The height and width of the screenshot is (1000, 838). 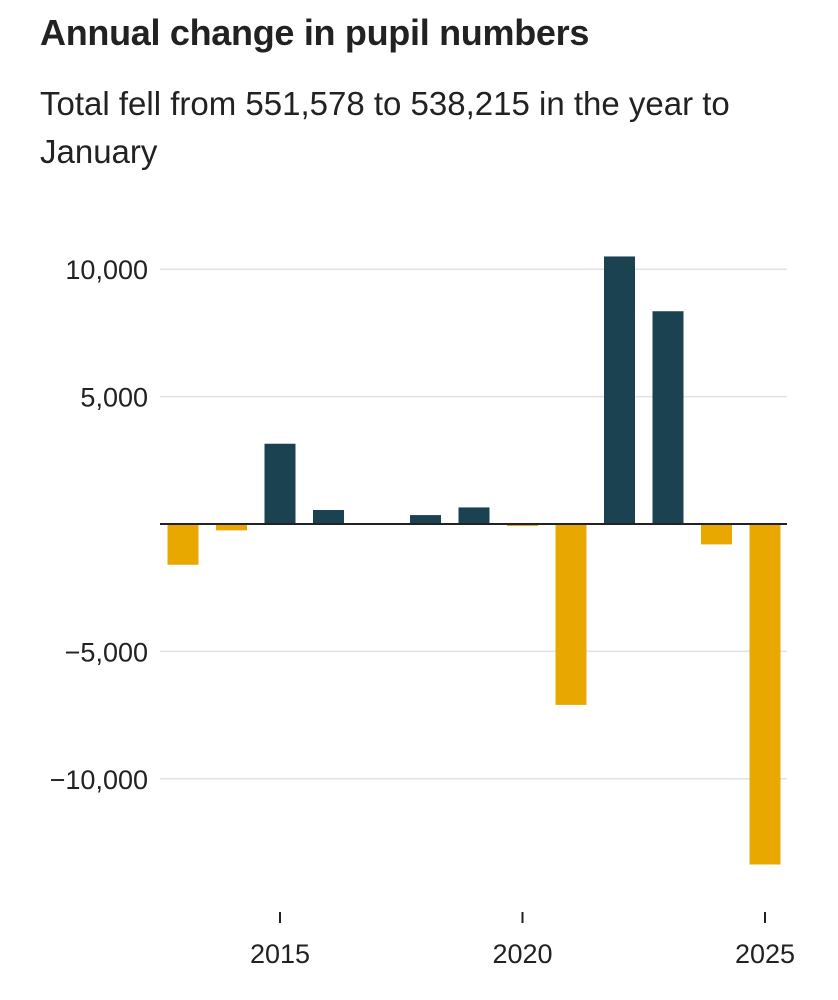 What do you see at coordinates (425, 519) in the screenshot?
I see `bar-2018` at bounding box center [425, 519].